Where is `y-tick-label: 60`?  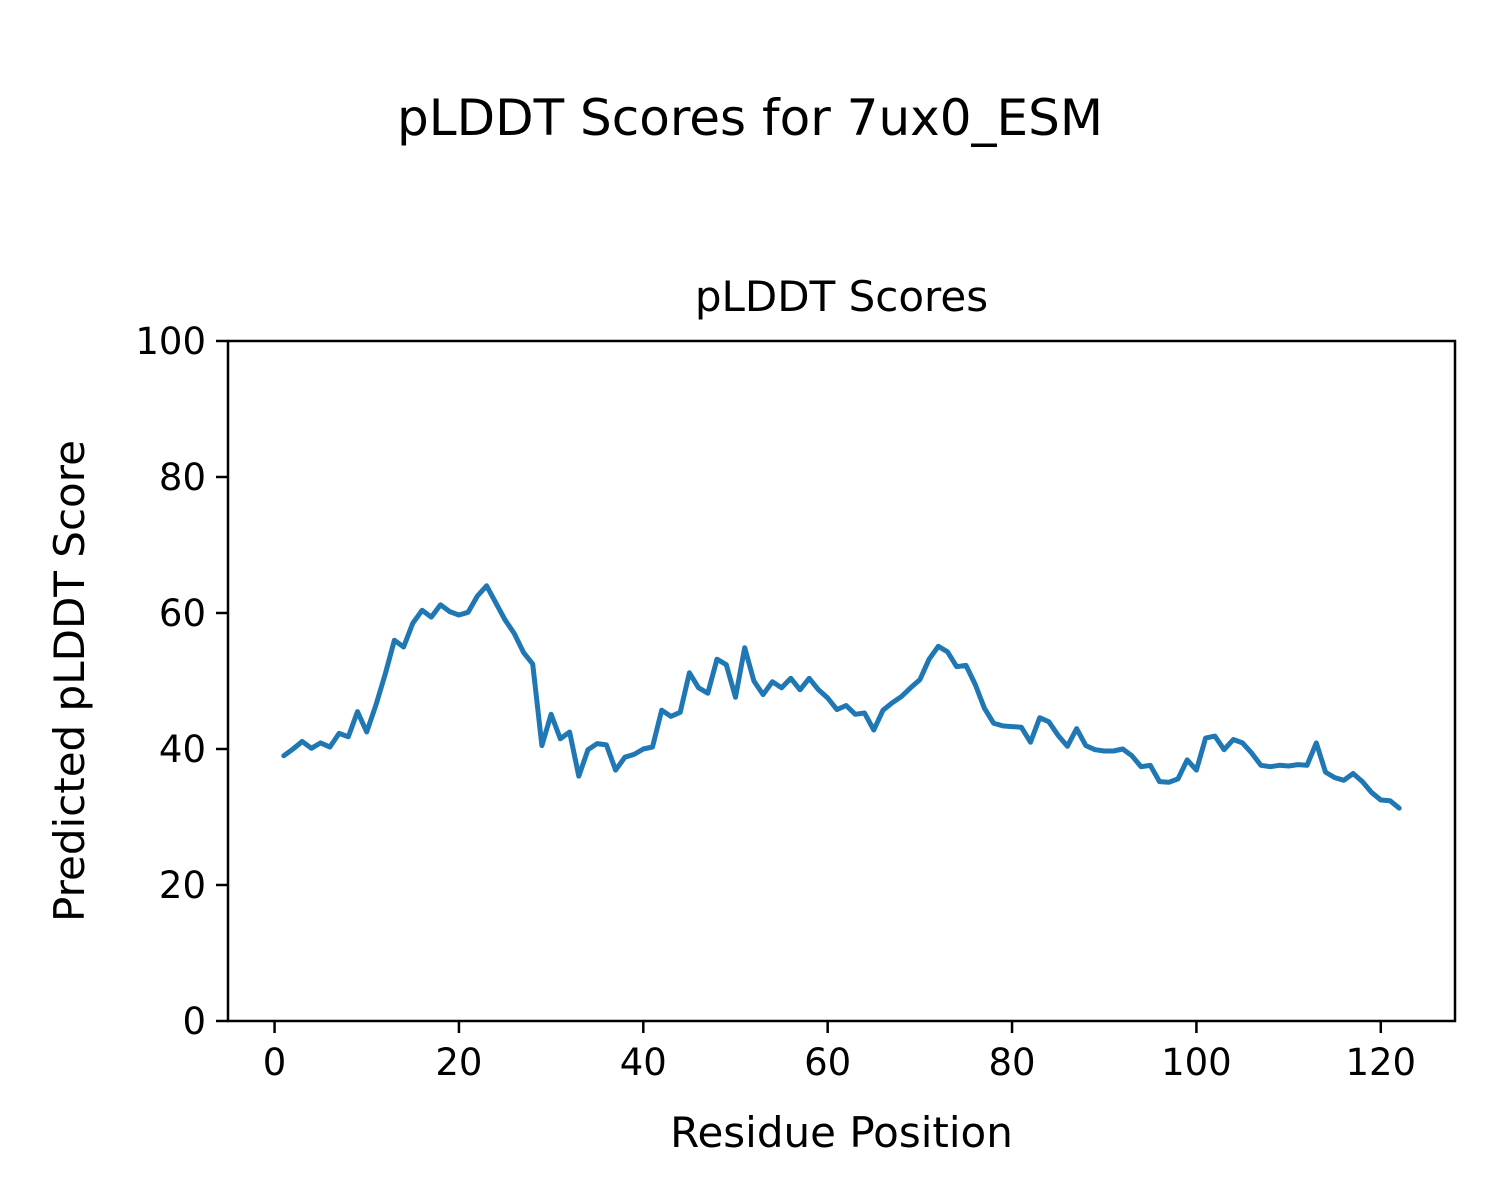 y-tick-label: 60 is located at coordinates (182, 613).